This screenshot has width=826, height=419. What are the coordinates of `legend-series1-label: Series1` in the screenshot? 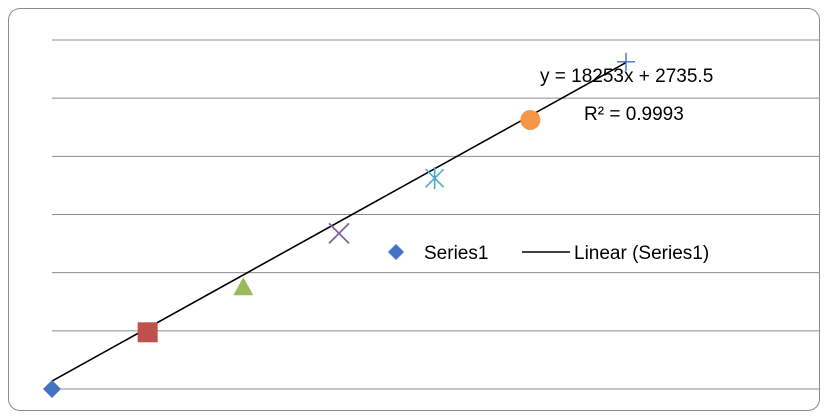 It's located at (456, 253).